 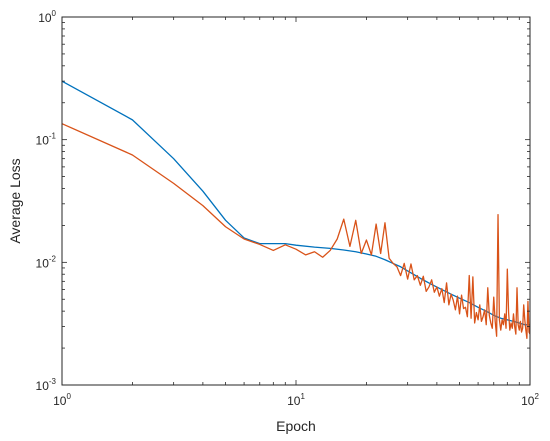 What do you see at coordinates (15, 200) in the screenshot?
I see `y-axis-label: Average Loss` at bounding box center [15, 200].